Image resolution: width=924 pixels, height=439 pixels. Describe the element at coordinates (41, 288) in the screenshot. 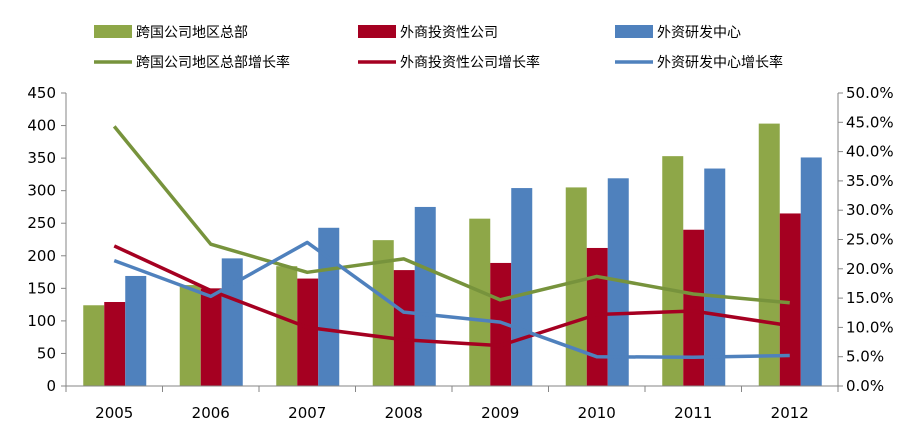

I see `left-tick-label-150: 150` at that location.